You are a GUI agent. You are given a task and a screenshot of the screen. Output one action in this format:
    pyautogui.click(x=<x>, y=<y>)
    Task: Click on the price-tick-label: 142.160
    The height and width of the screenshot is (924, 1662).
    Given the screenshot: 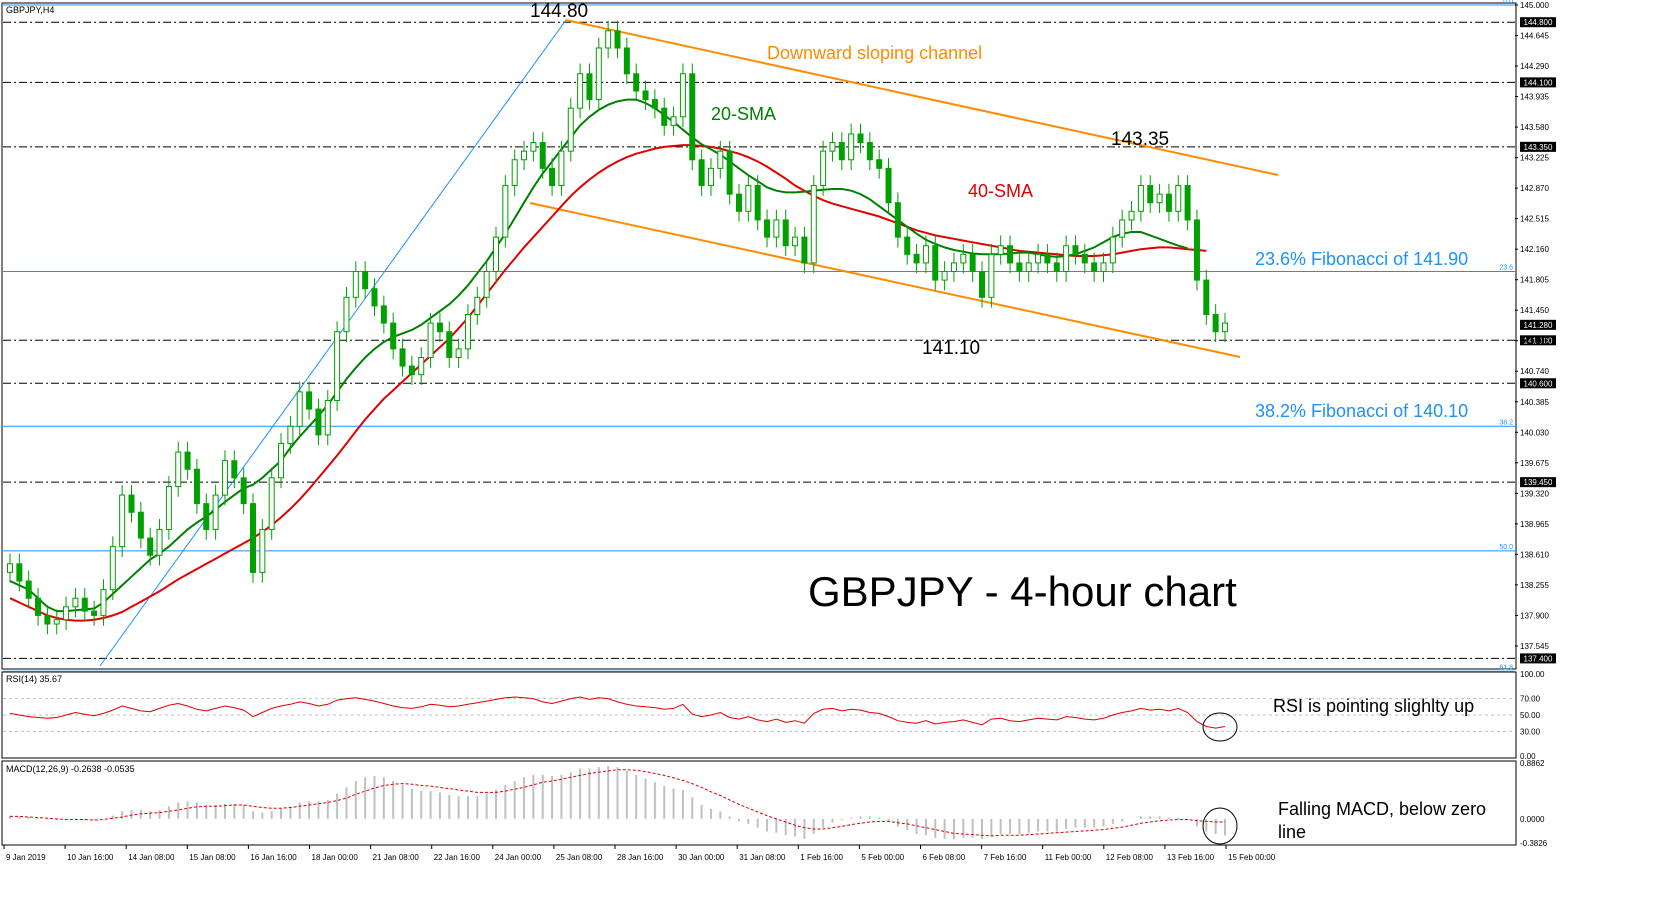 What is the action you would take?
    pyautogui.click(x=1534, y=249)
    